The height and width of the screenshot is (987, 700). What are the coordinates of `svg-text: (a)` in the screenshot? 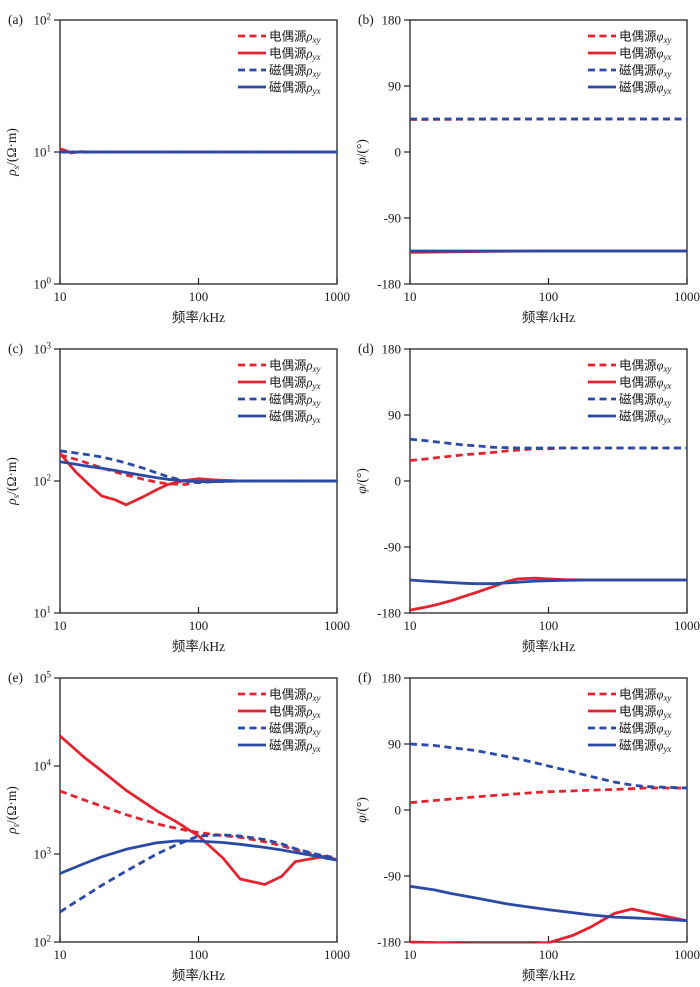 It's located at (15, 19).